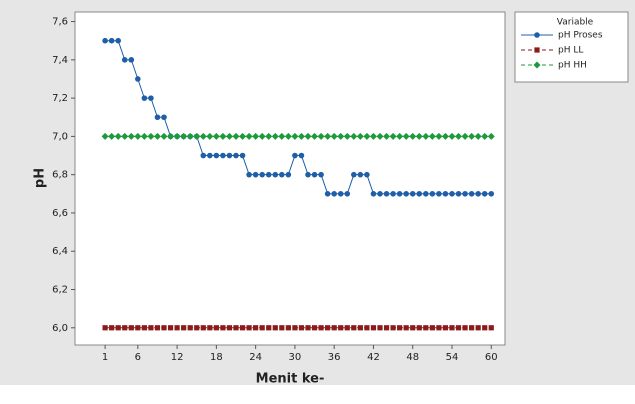  Describe the element at coordinates (571, 47) in the screenshot. I see `legend` at that location.